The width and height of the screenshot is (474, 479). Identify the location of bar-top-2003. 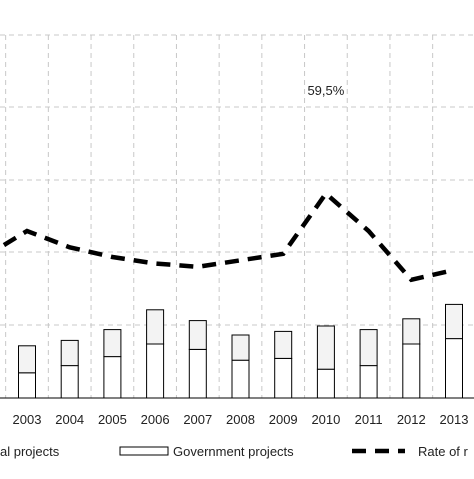
(27, 359).